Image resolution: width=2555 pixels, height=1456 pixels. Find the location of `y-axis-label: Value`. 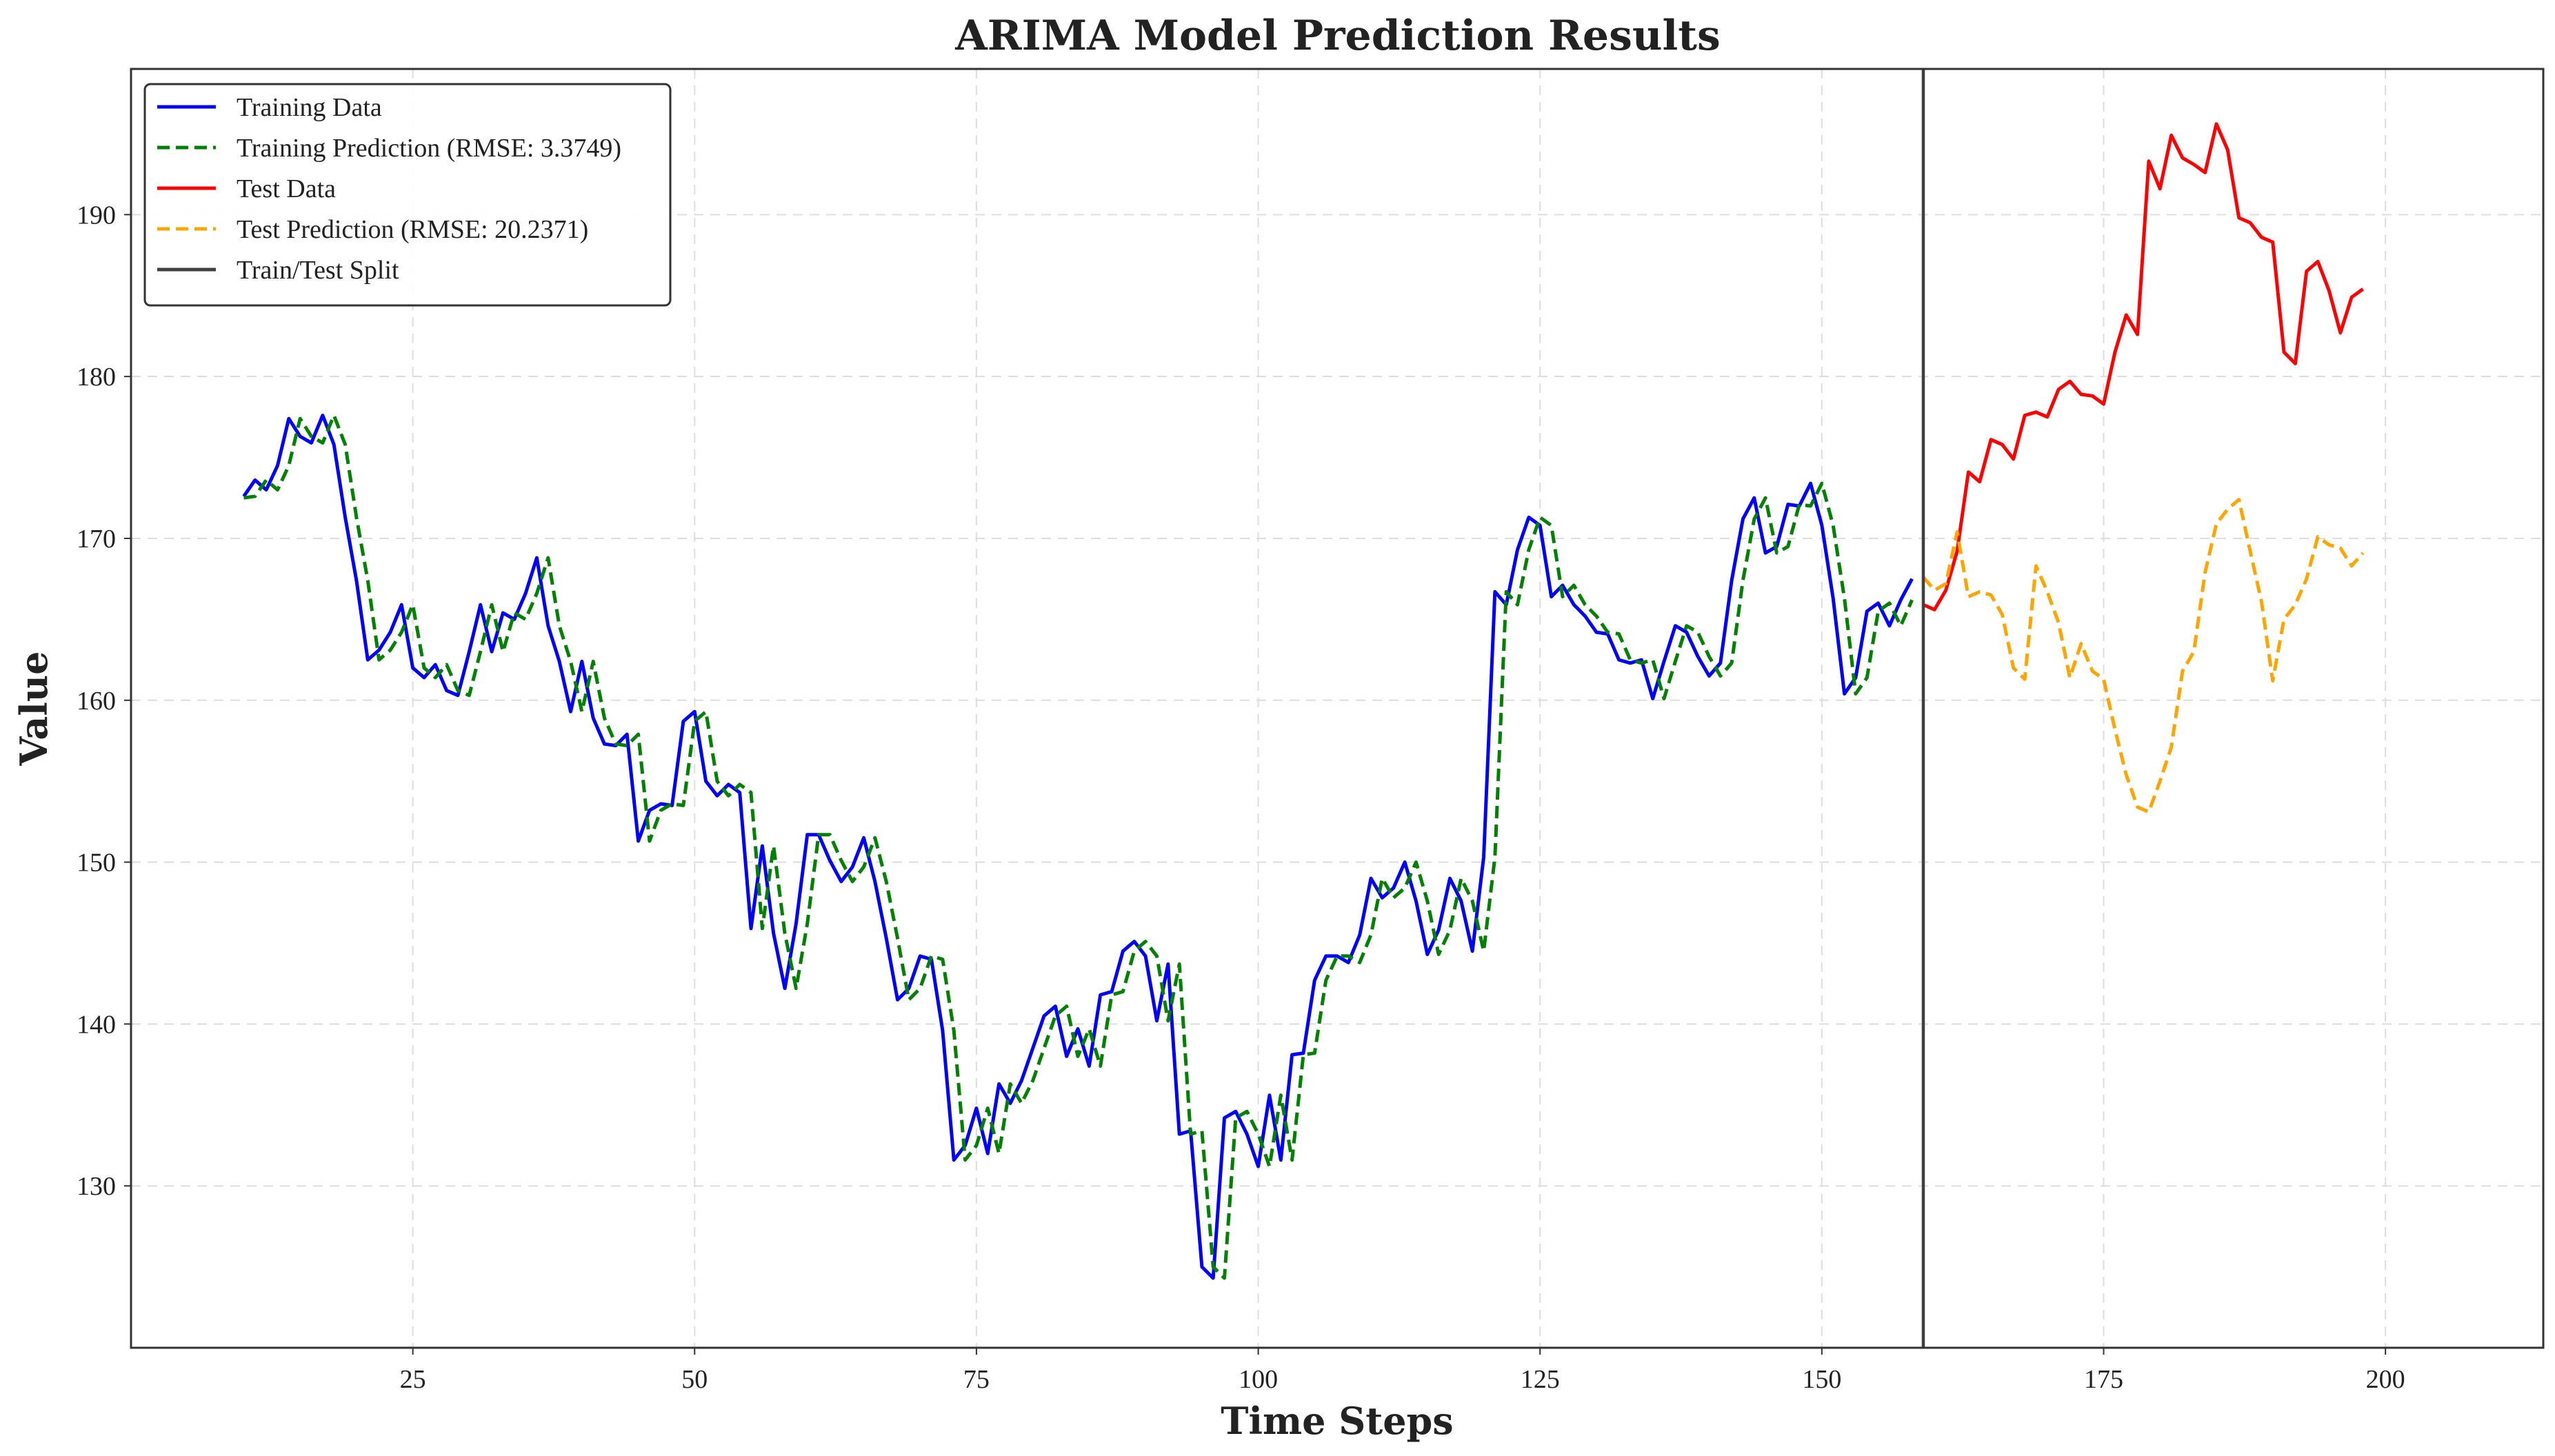

y-axis-label: Value is located at coordinates (34, 709).